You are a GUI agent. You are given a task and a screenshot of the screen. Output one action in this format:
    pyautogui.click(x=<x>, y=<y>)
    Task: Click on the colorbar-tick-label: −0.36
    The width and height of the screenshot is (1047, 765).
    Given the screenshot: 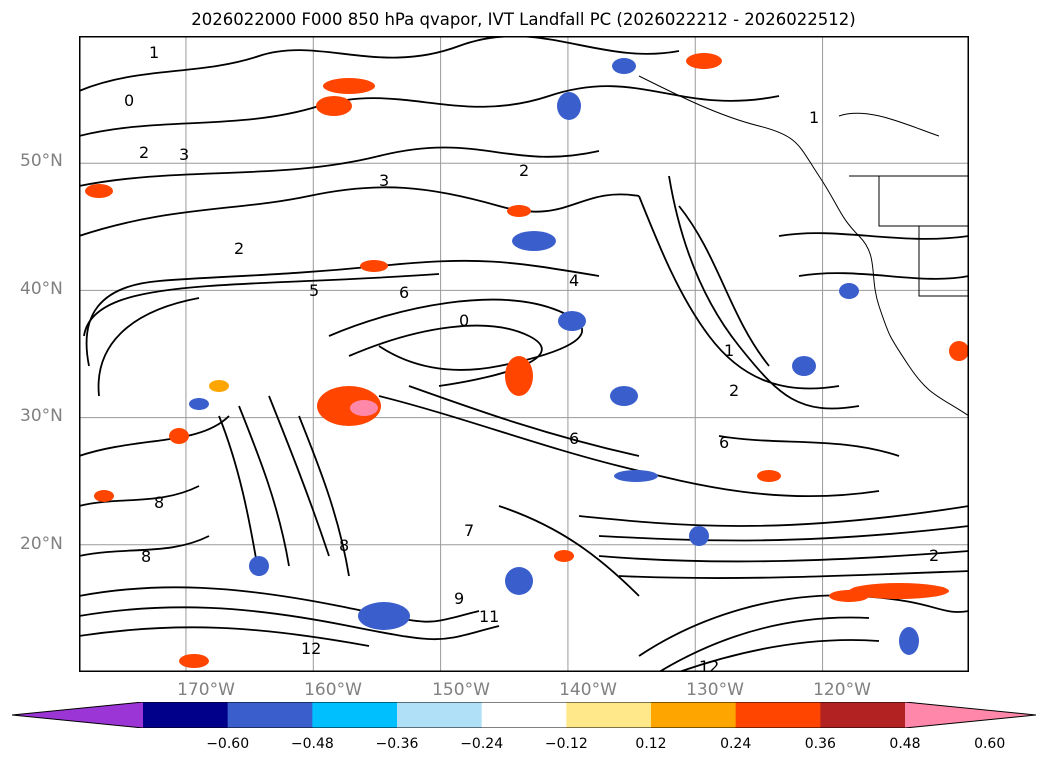 What is the action you would take?
    pyautogui.click(x=397, y=744)
    